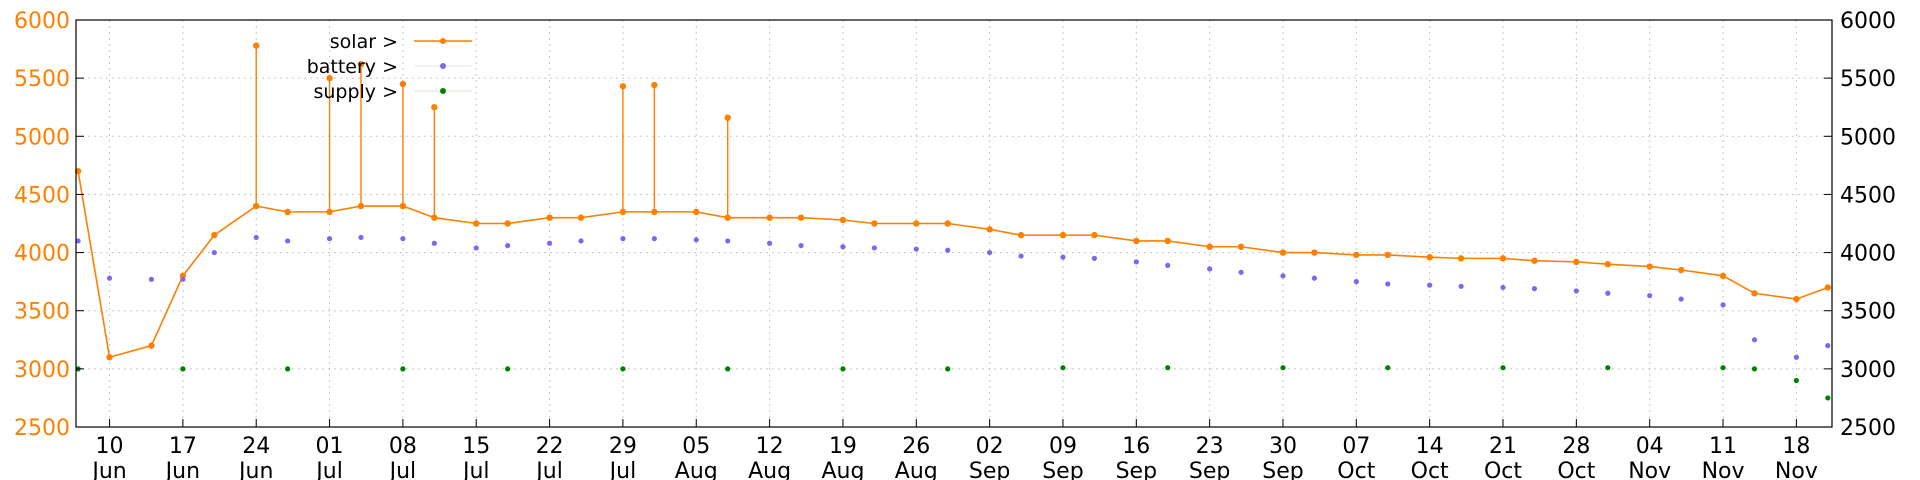 The image size is (1920, 480). Describe the element at coordinates (1868, 254) in the screenshot. I see `y2-tick-label: 4000` at that location.